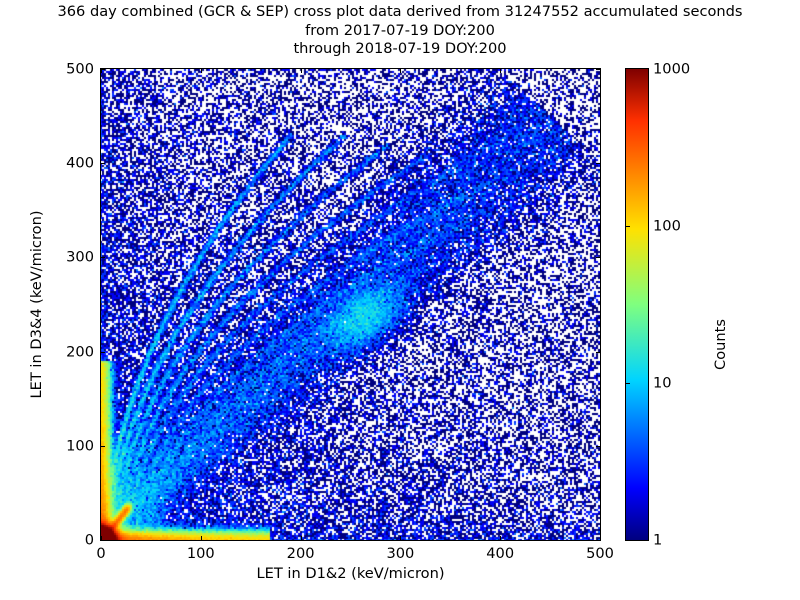 Image resolution: width=800 pixels, height=600 pixels. What do you see at coordinates (350, 573) in the screenshot?
I see `x-axis-label: LET in D1&2 (keV/micron)` at bounding box center [350, 573].